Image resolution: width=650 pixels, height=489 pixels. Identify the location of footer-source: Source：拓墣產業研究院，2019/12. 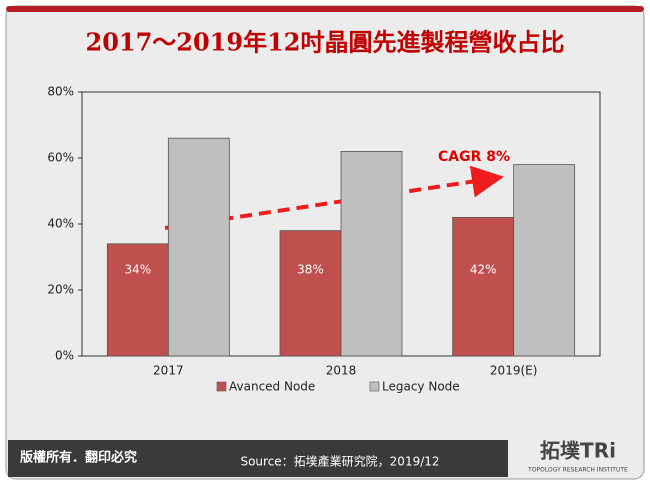
(339, 461).